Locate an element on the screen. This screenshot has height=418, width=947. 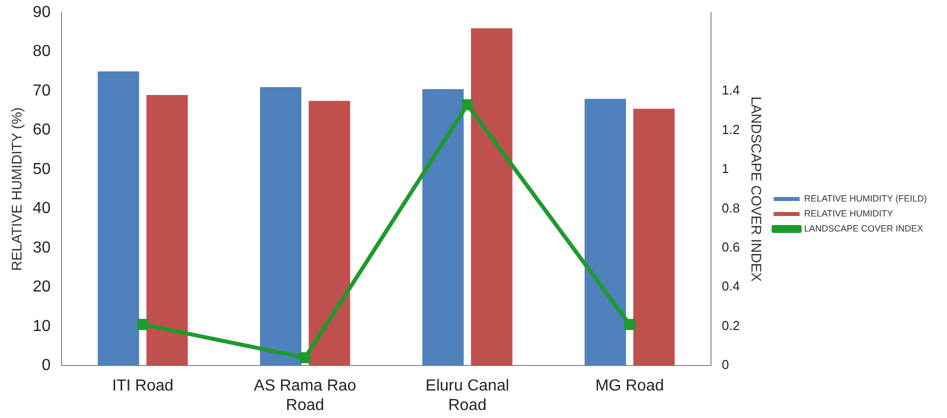
x-tick-label: MG Road is located at coordinates (629, 386).